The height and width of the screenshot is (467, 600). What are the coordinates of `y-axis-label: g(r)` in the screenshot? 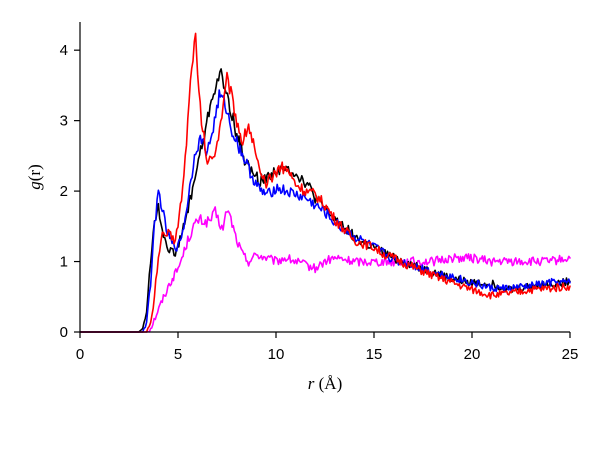 It's located at (34, 176).